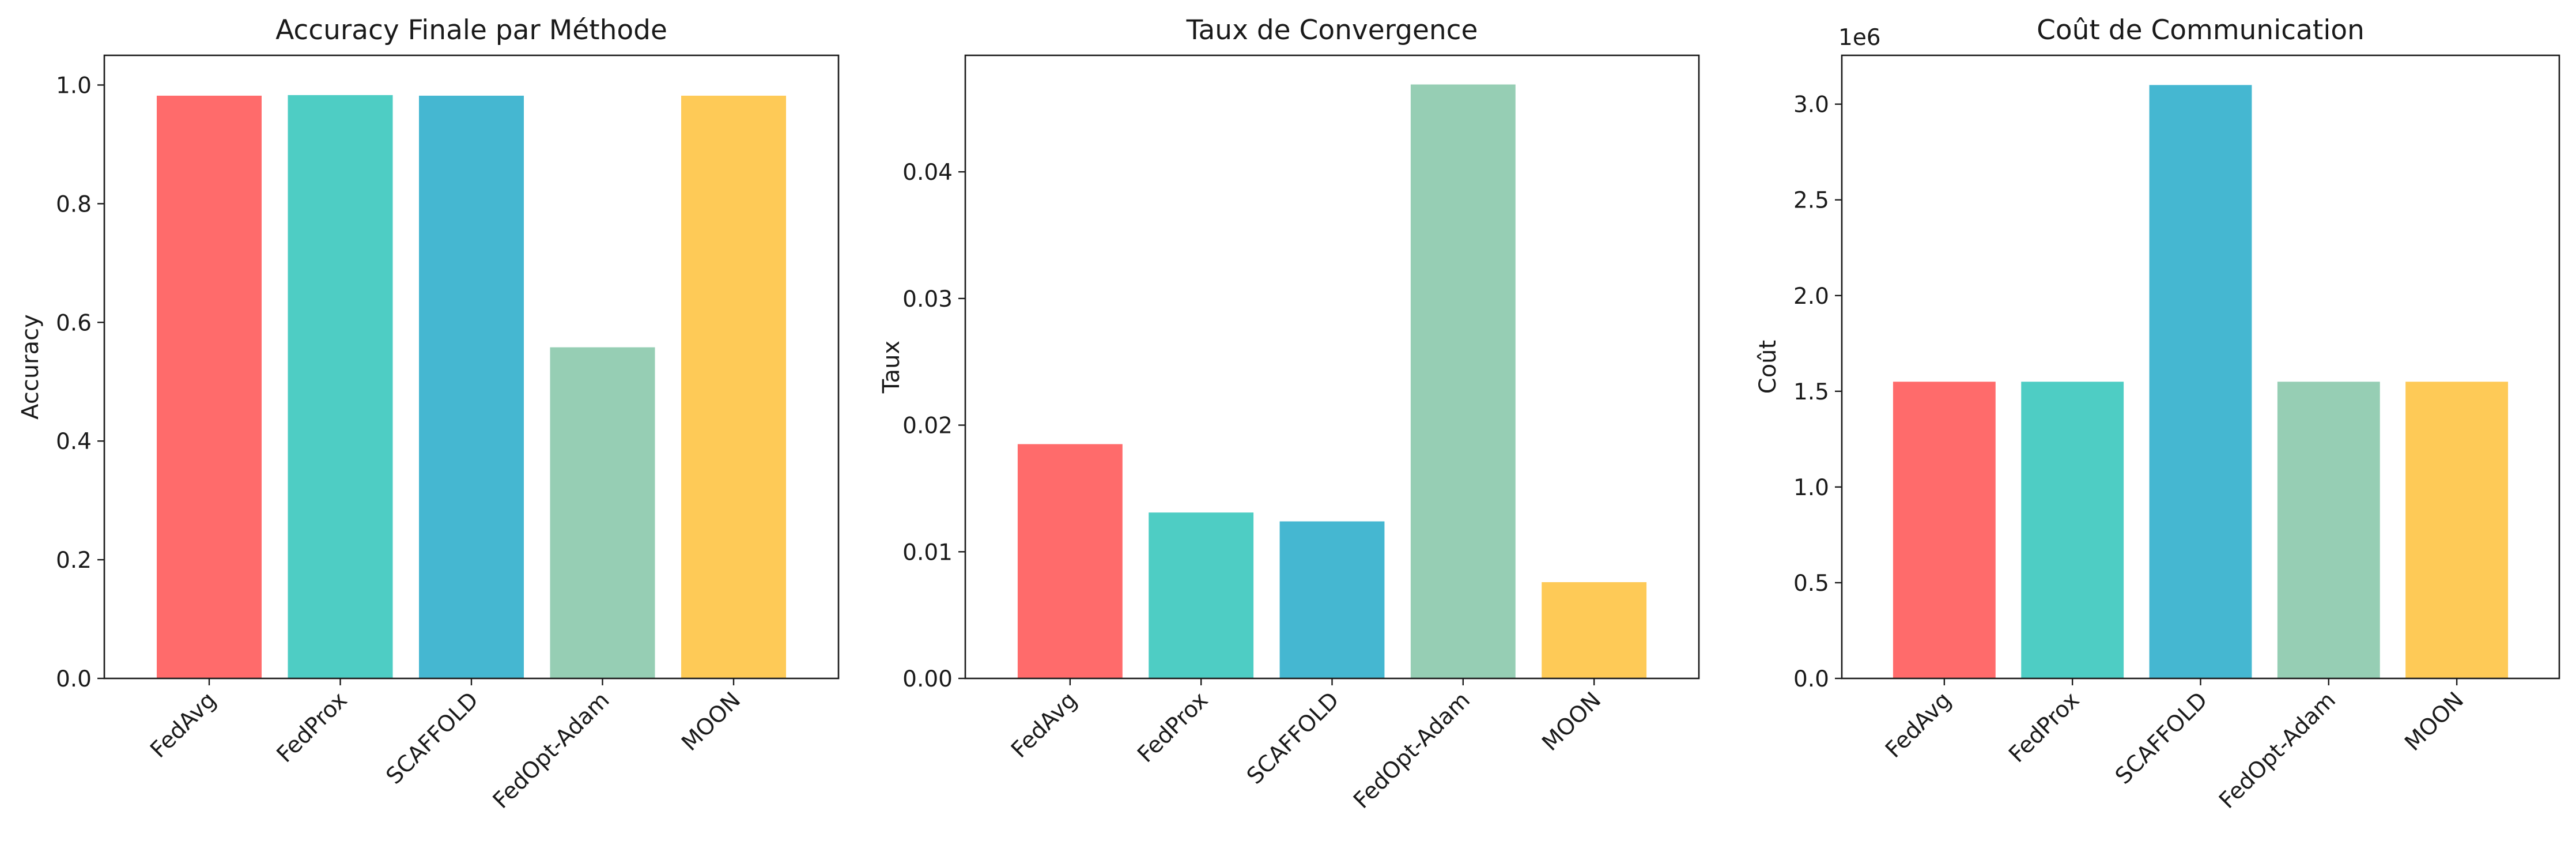  Describe the element at coordinates (1811, 297) in the screenshot. I see `ytick-label-cost: 2.0` at that location.